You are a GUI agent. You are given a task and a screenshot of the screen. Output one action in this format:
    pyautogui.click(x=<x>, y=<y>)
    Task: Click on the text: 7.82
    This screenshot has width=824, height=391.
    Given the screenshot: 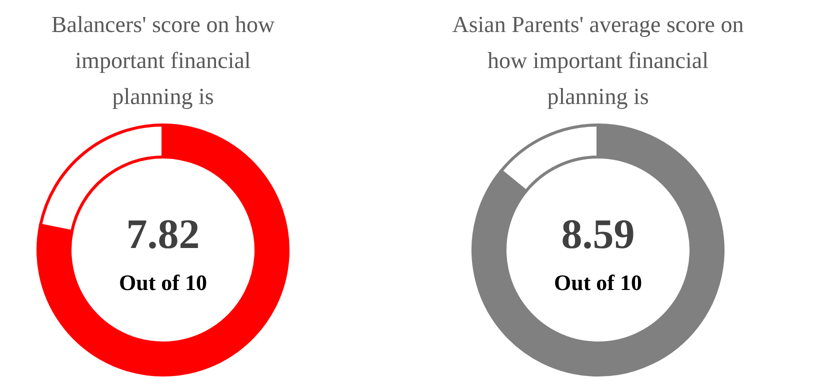 What is the action you would take?
    pyautogui.click(x=163, y=235)
    